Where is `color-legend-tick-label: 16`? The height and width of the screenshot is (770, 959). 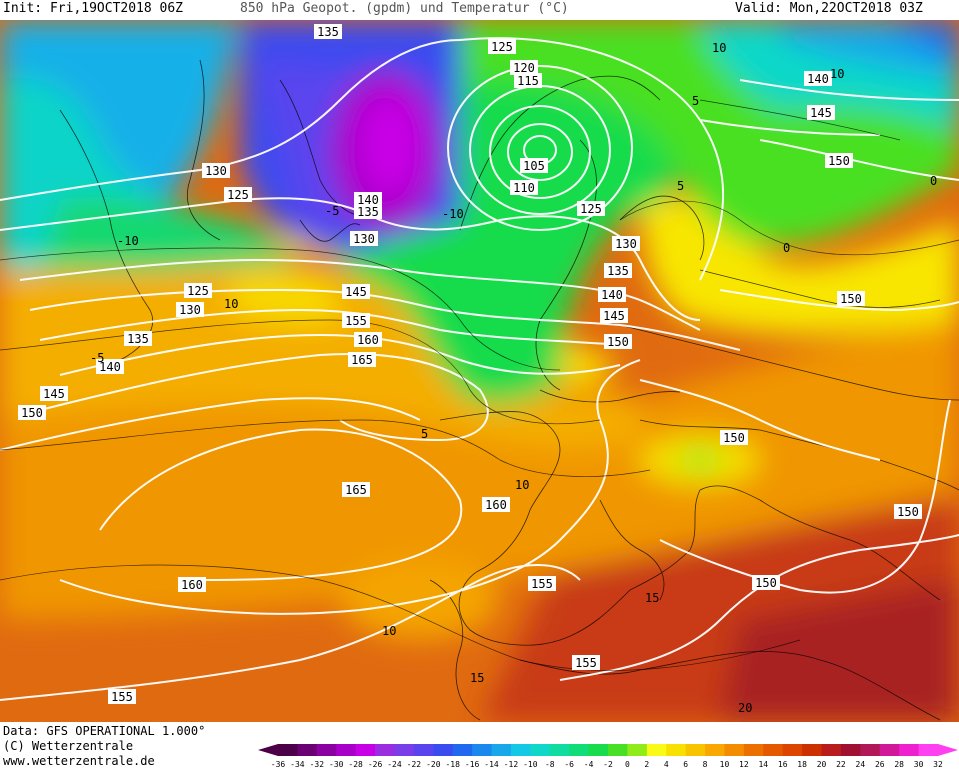 color-legend-tick-label: 16 is located at coordinates (783, 764).